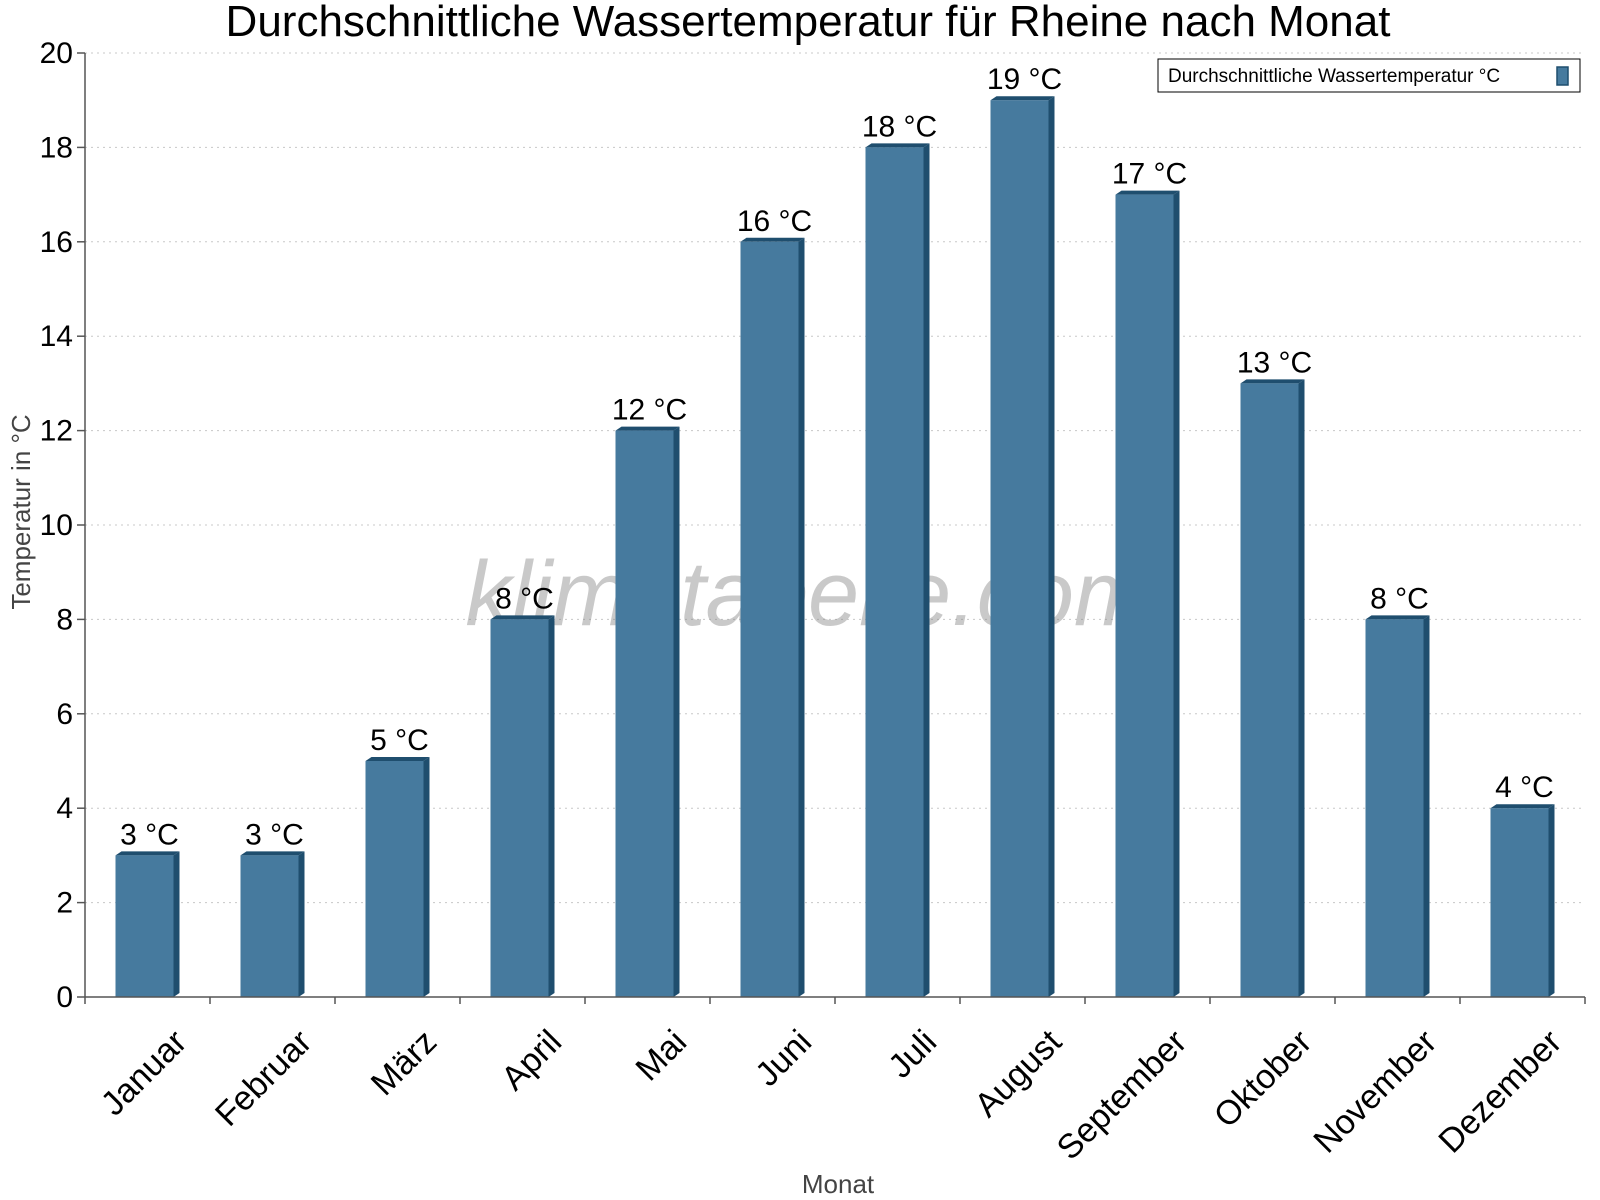 The height and width of the screenshot is (1200, 1600). What do you see at coordinates (783, 1058) in the screenshot?
I see `x-tick-label: Juni` at bounding box center [783, 1058].